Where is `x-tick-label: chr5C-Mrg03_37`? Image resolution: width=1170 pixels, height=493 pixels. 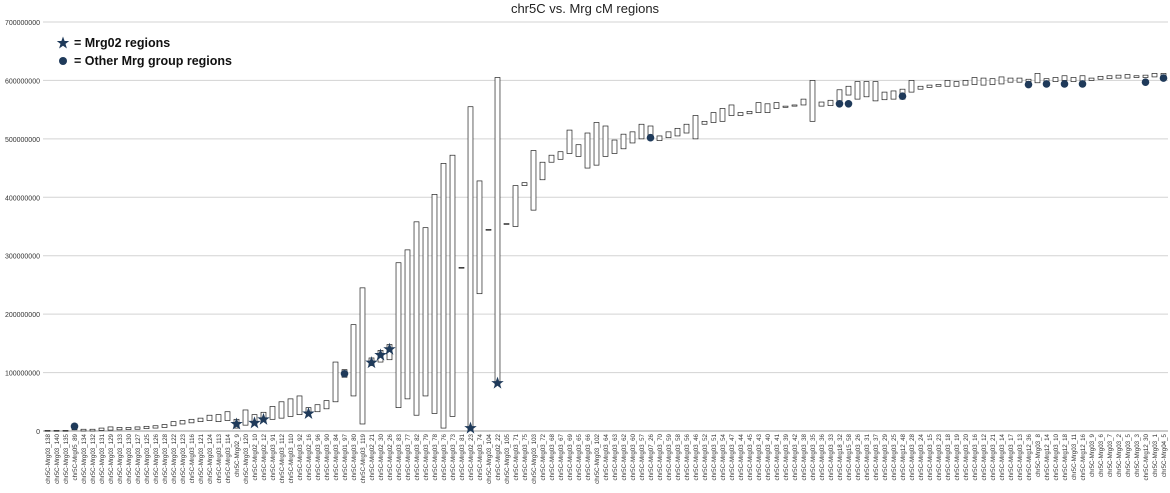 x-tick-label: chr5C-Mrg03_37 is located at coordinates (876, 456).